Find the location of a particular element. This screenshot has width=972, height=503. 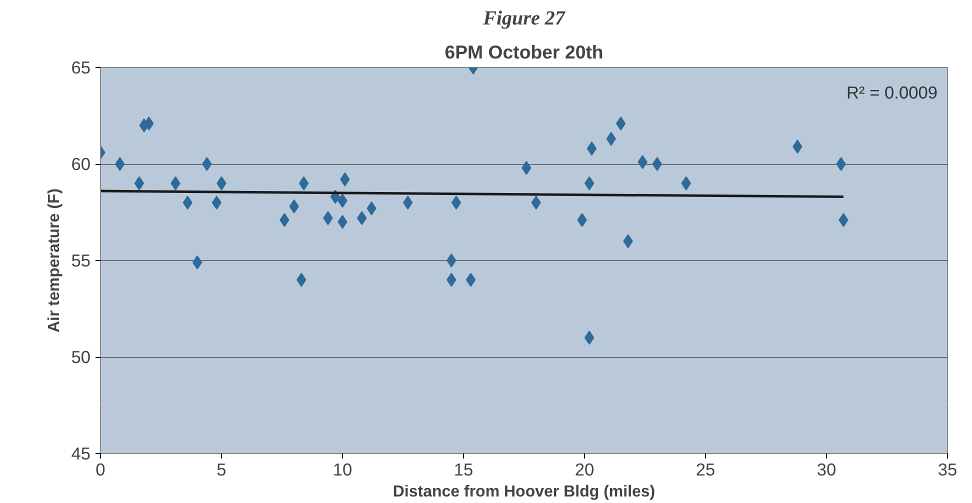

x-tick-label: 10 is located at coordinates (342, 470).